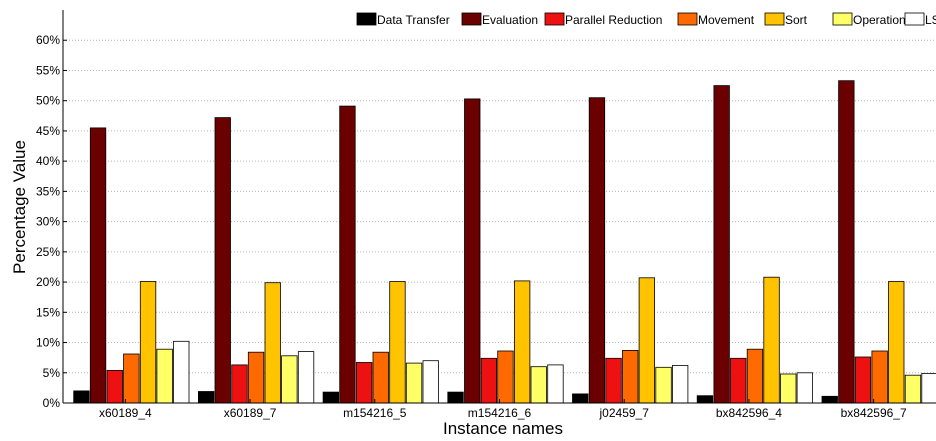 The image size is (936, 441). I want to click on legend-label: Operations, so click(882, 20).